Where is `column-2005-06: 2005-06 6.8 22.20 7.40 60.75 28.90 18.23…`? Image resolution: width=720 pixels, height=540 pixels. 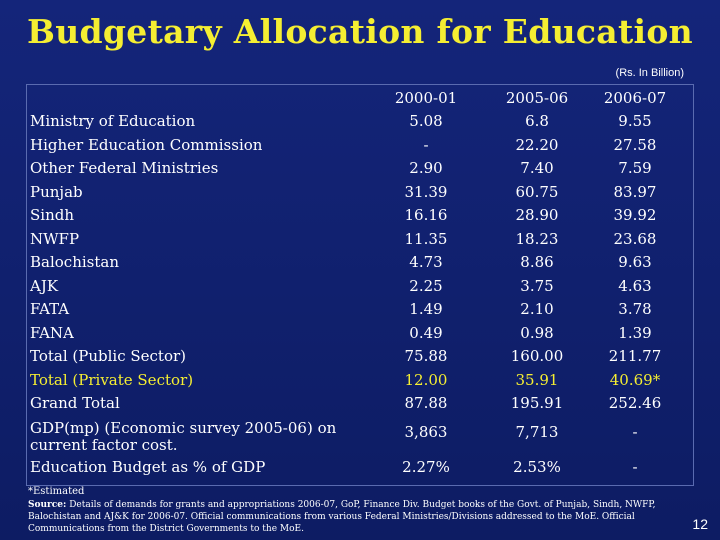 column-2005-06: 2005-06 6.8 22.20 7.40 60.75 28.90 18.23… is located at coordinates (537, 282).